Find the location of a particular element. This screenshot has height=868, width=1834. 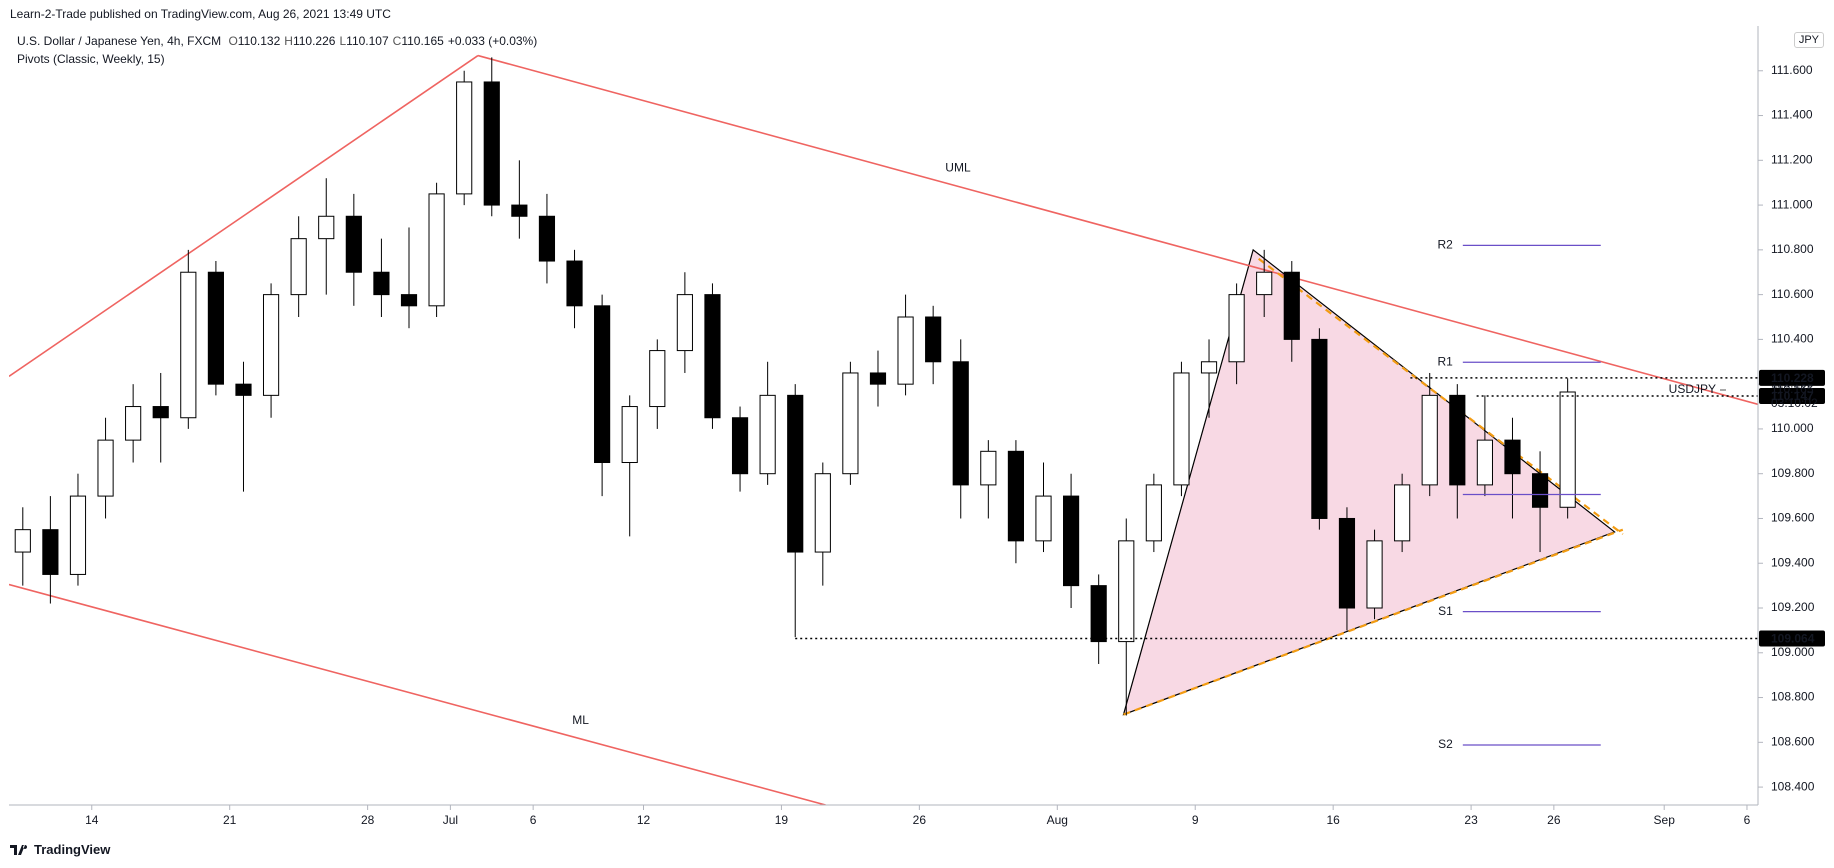

y-tick-label: 109.200 is located at coordinates (1793, 607).